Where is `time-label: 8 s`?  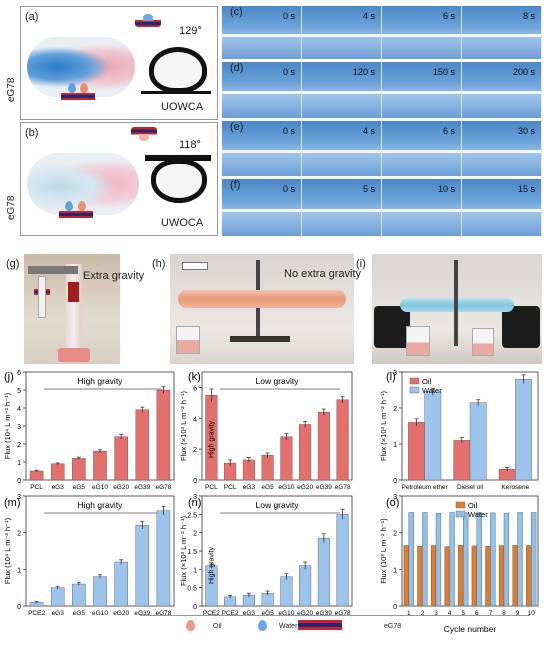
time-label: 8 s is located at coordinates (528, 16).